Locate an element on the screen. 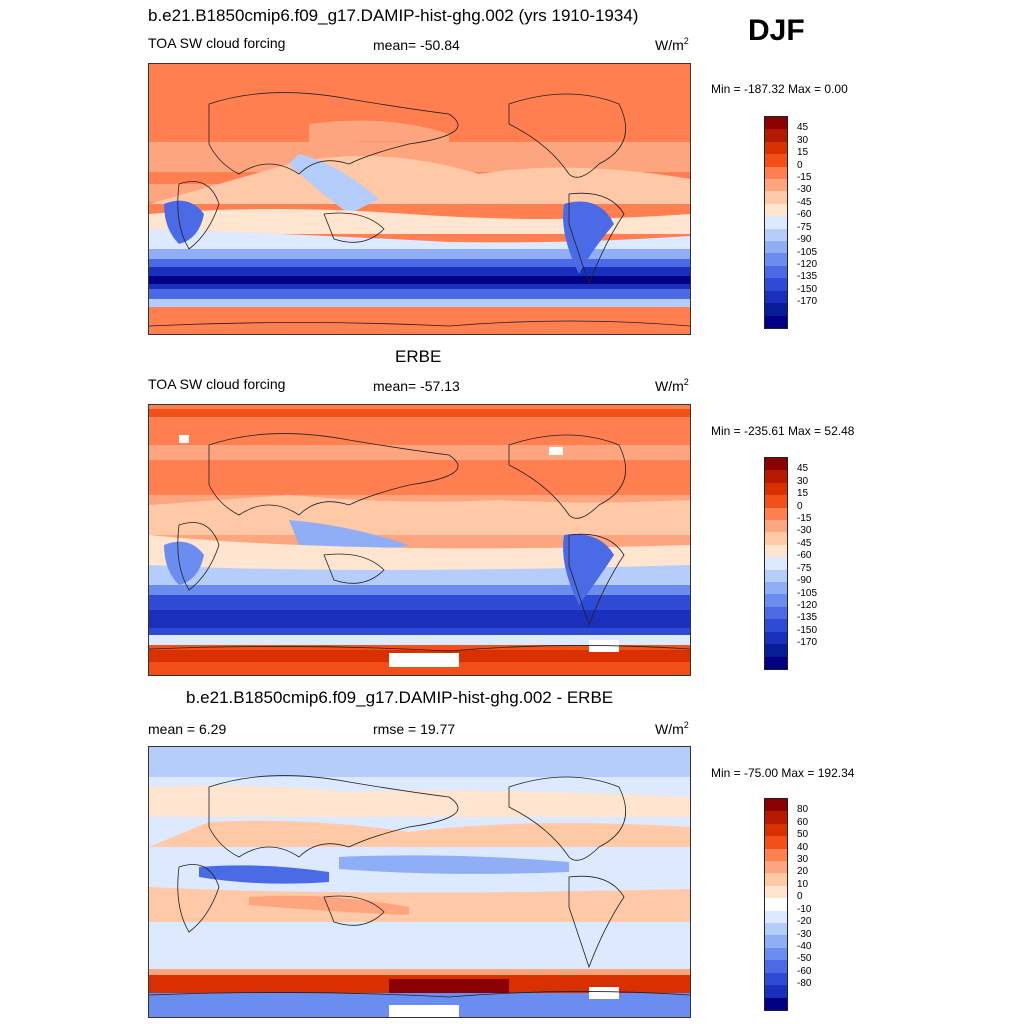 This screenshot has width=1024, height=1024. panel-1-map is located at coordinates (419, 199).